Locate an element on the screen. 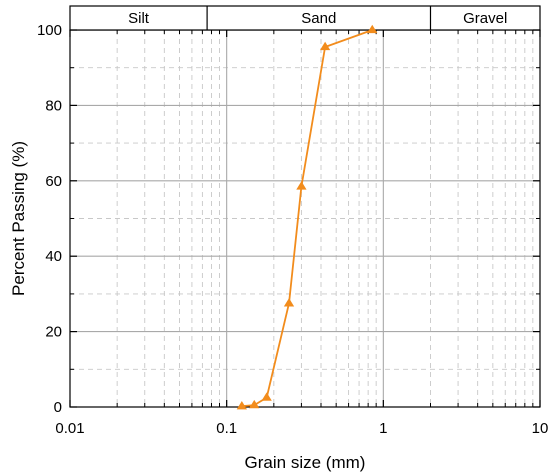 Image resolution: width=550 pixels, height=474 pixels. band-label-sand: Sand is located at coordinates (318, 18).